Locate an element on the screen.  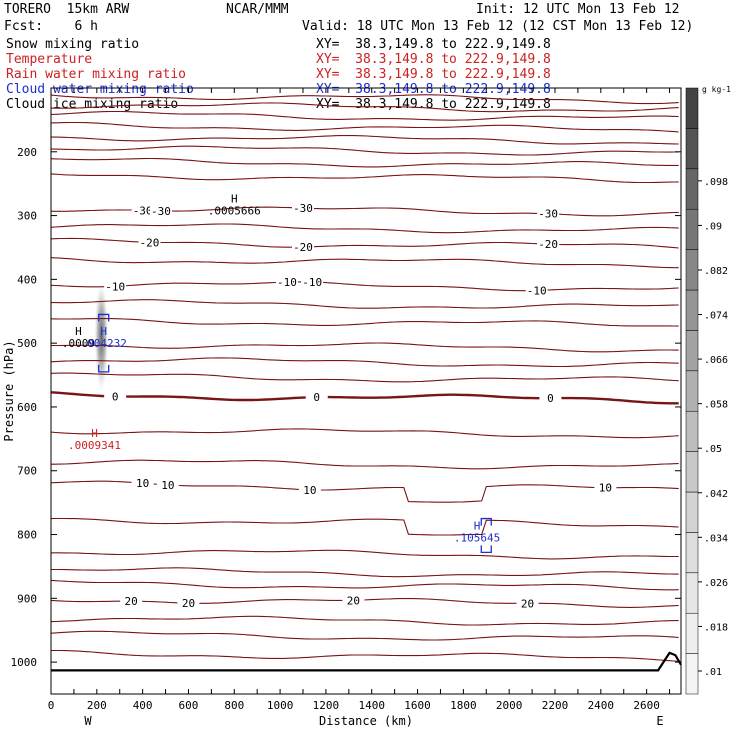
y-tick-label: 600 is located at coordinates (27, 407).